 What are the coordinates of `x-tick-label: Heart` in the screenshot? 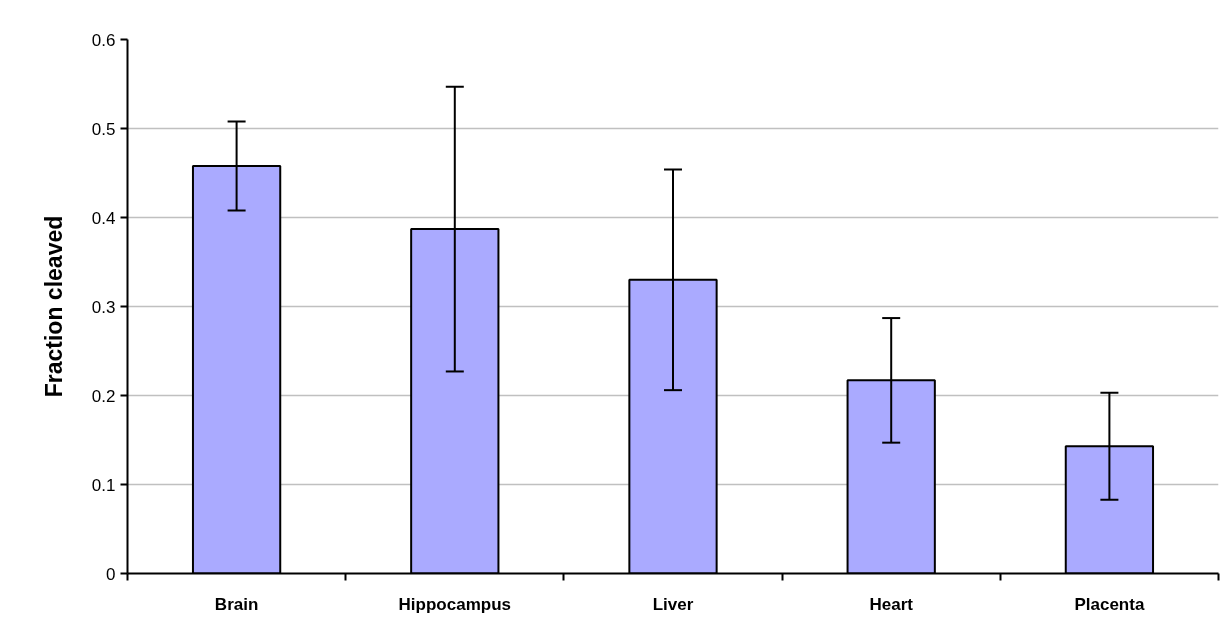 It's located at (891, 604).